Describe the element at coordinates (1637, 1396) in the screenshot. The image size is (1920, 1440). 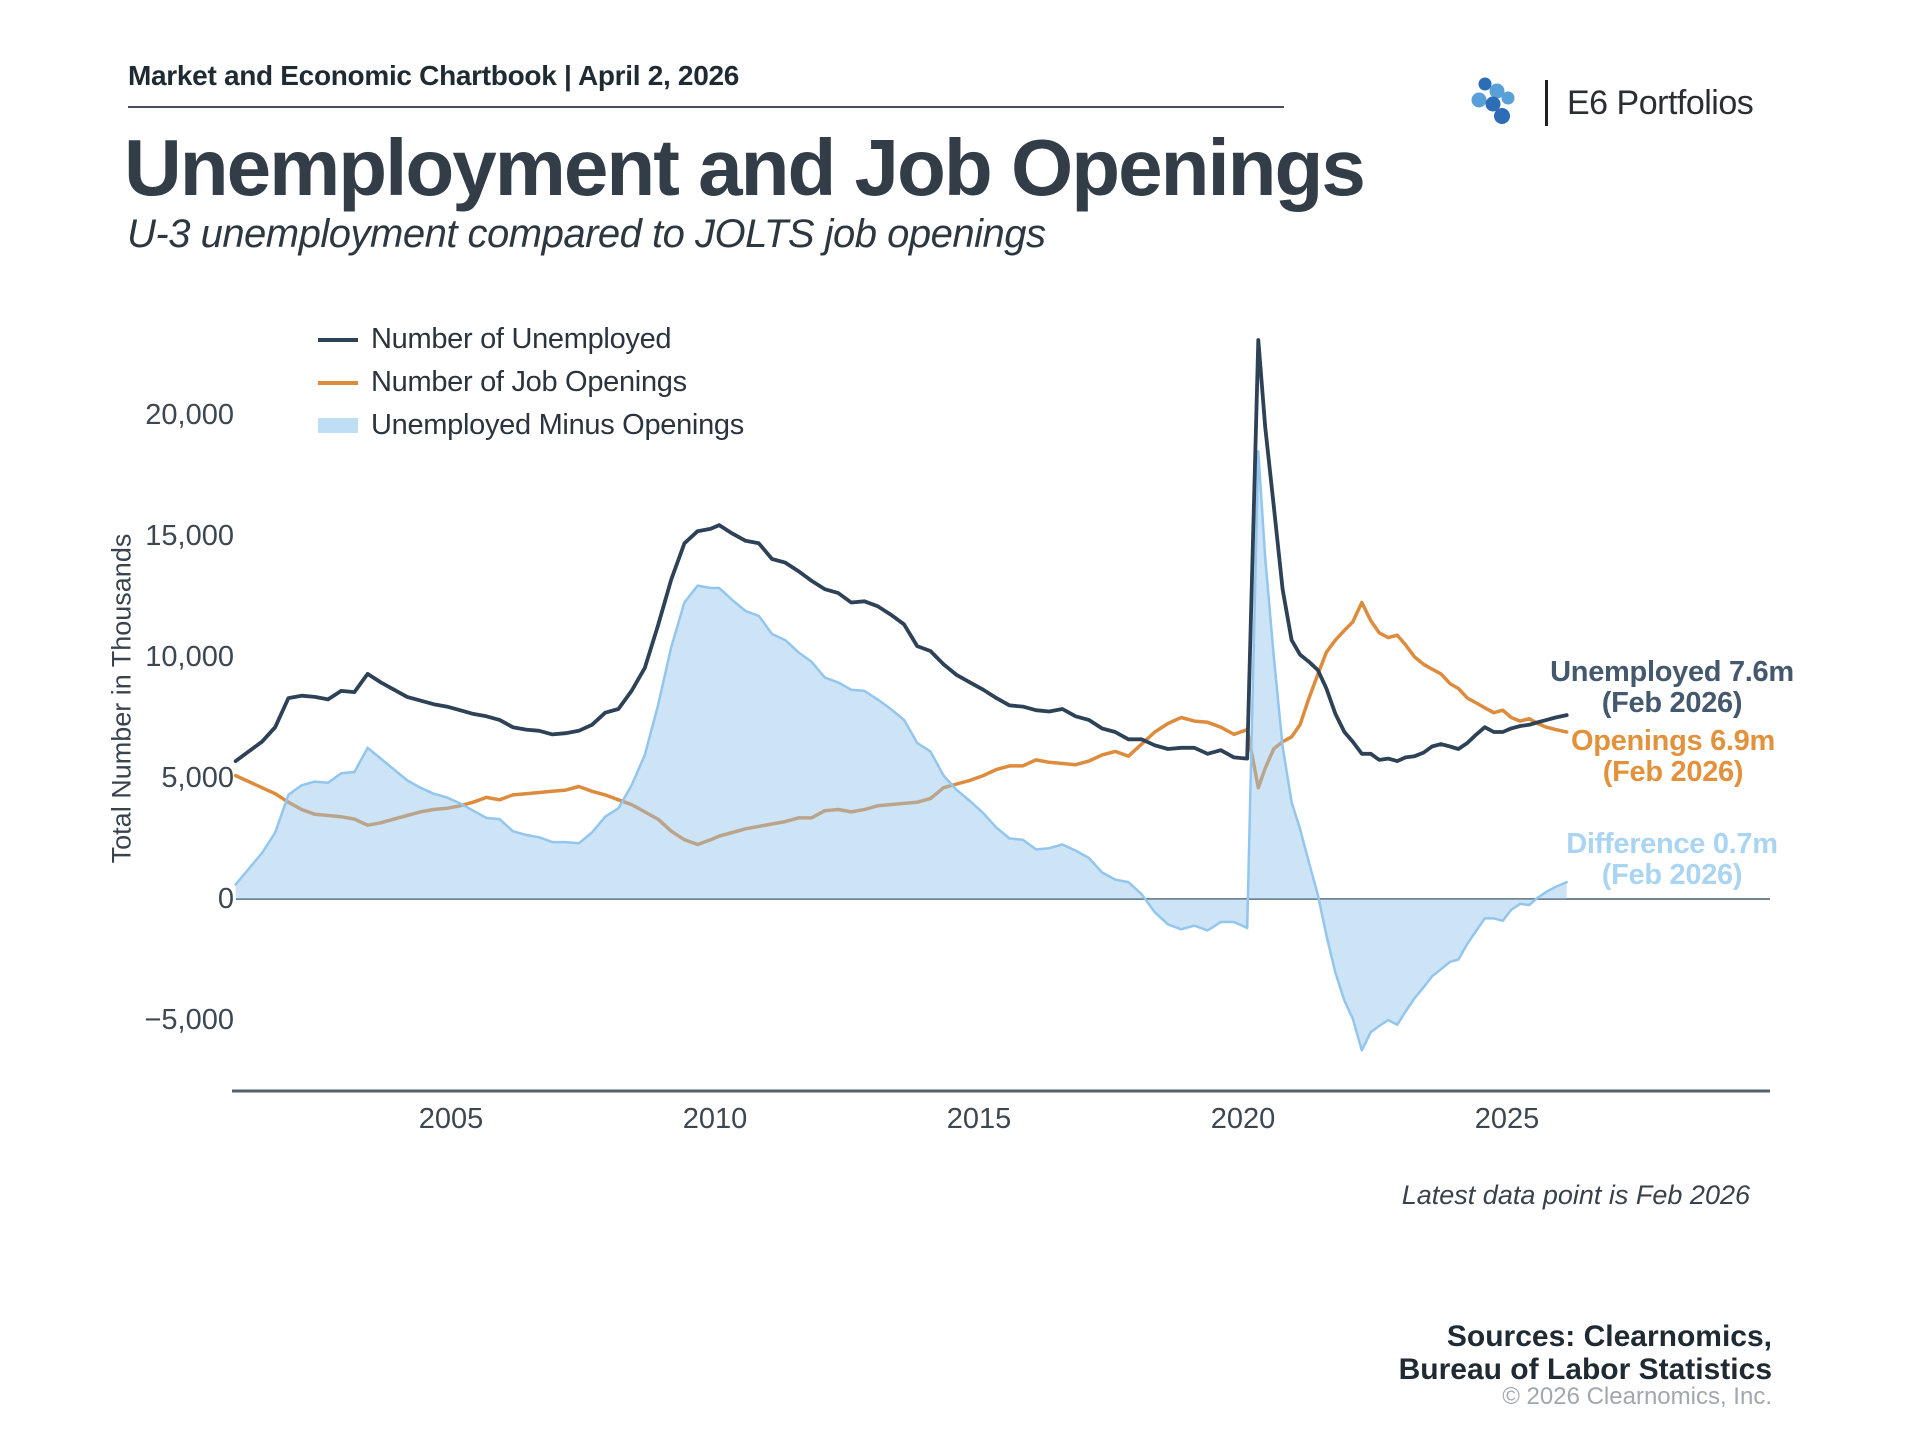
I see `copyright-note: © 2026 Clearnomics, Inc.` at that location.